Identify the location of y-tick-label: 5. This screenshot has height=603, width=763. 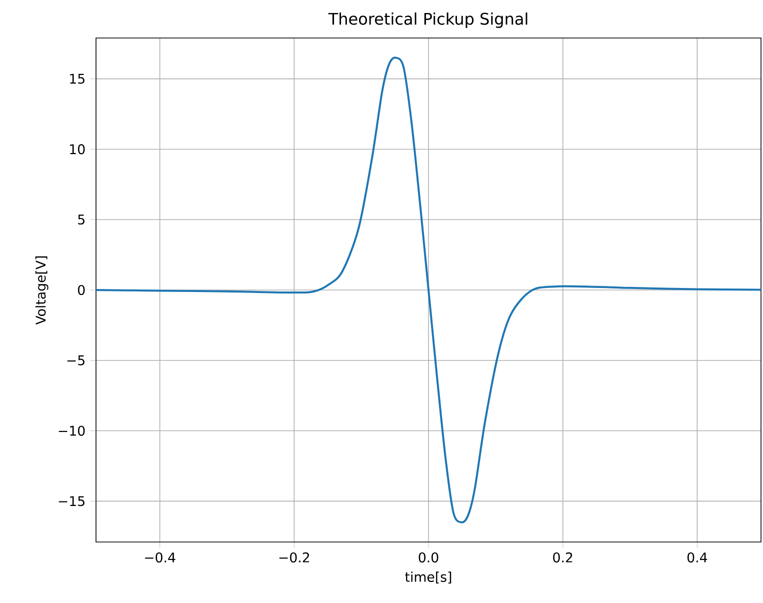
(81, 219).